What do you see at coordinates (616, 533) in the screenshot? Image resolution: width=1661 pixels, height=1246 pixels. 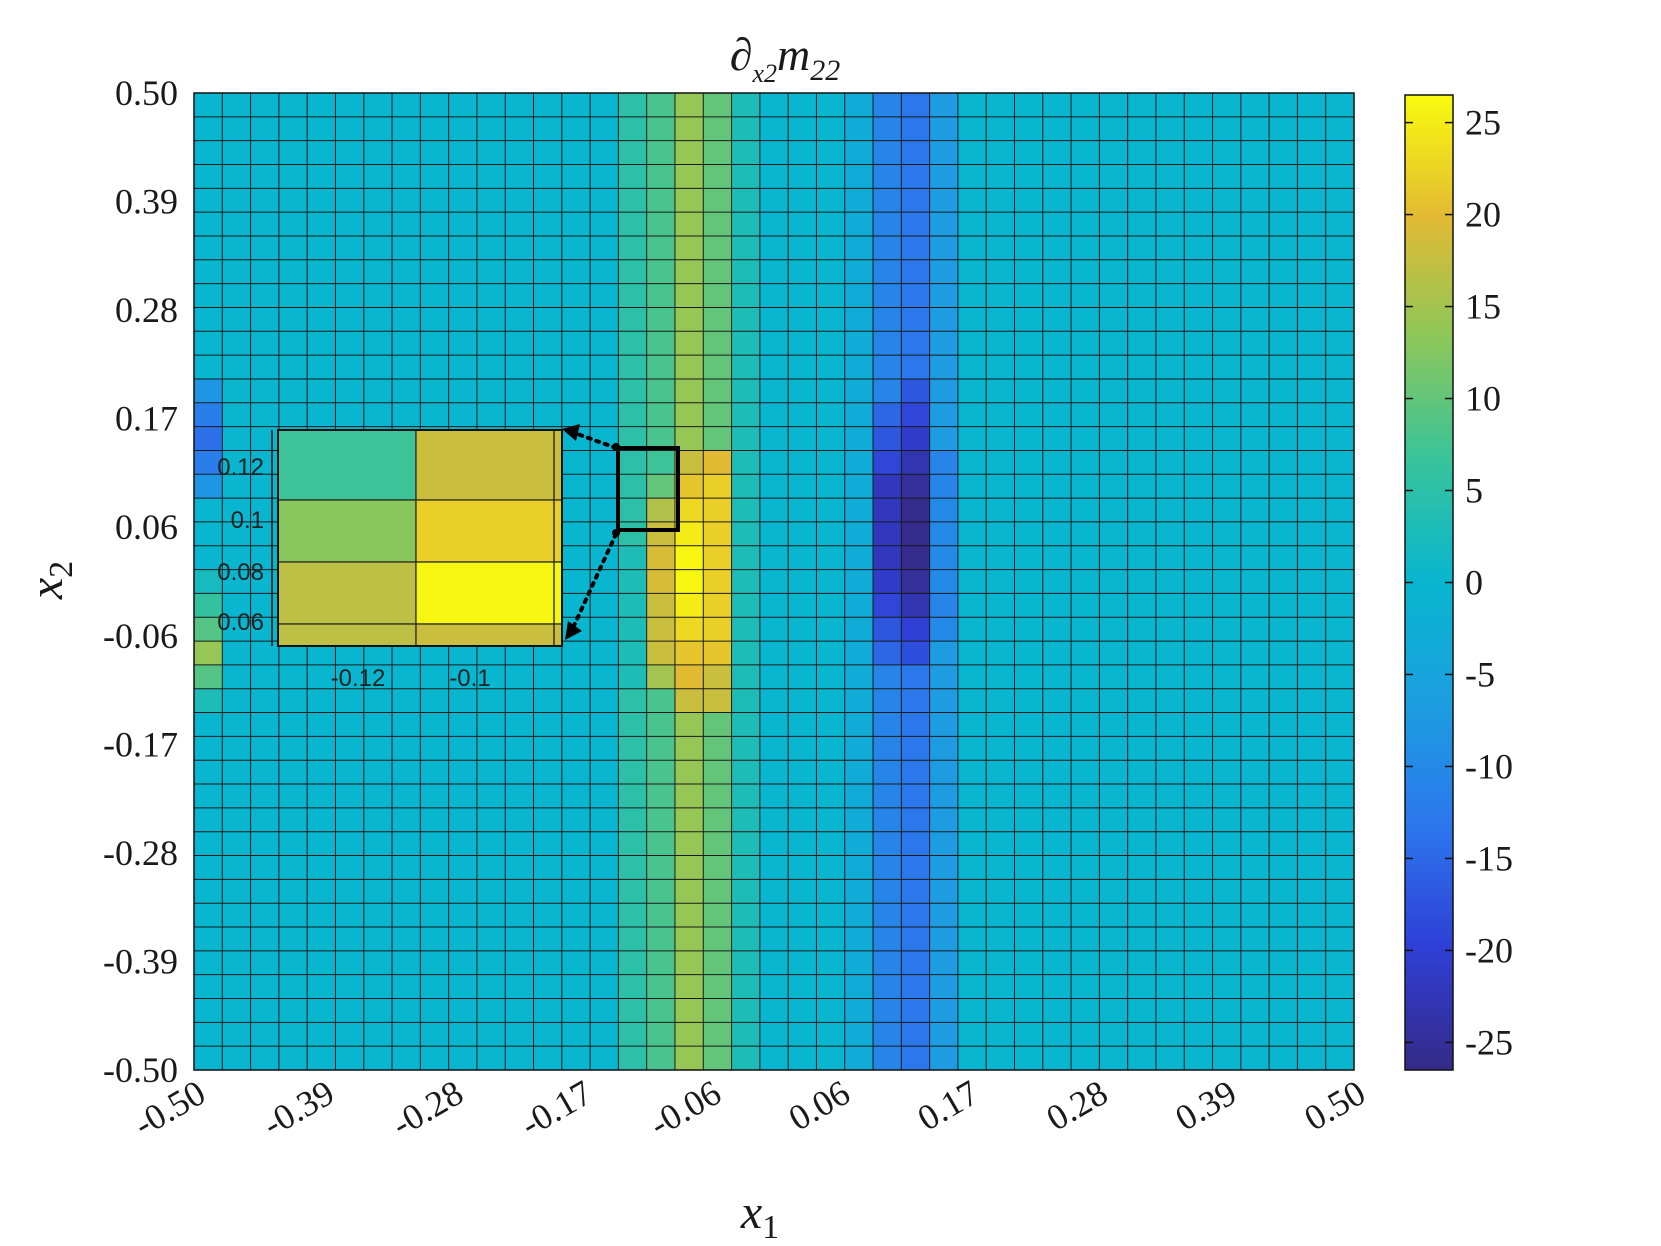 I see `zoom-anchor-bottom` at bounding box center [616, 533].